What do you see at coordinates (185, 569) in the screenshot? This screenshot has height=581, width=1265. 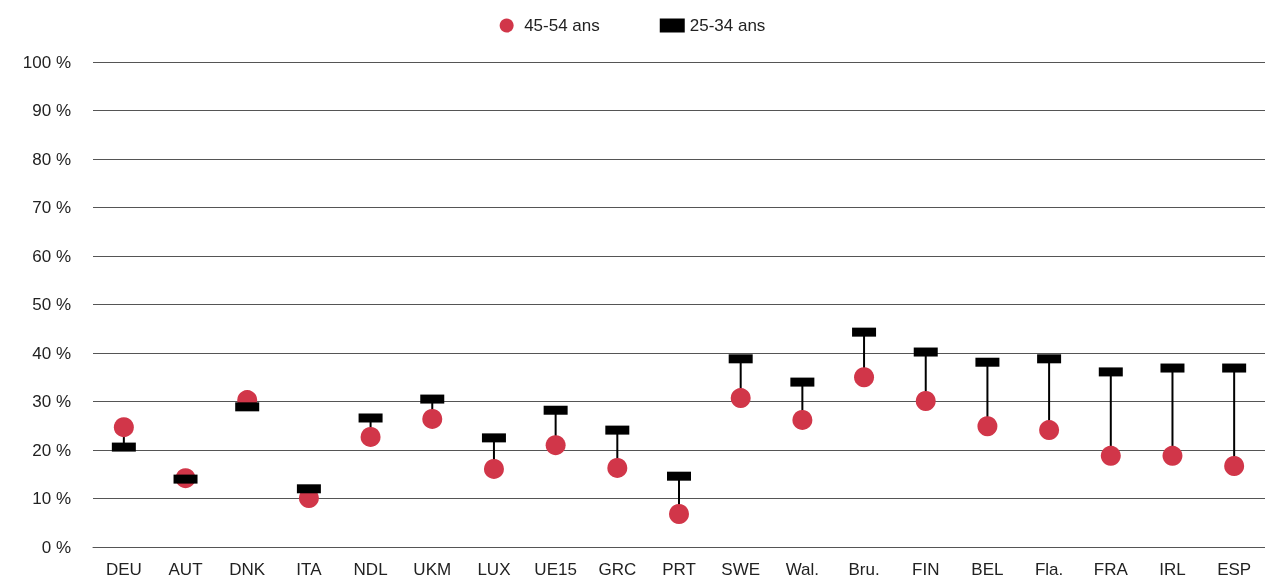 I see `x-tick-label: AUT` at bounding box center [185, 569].